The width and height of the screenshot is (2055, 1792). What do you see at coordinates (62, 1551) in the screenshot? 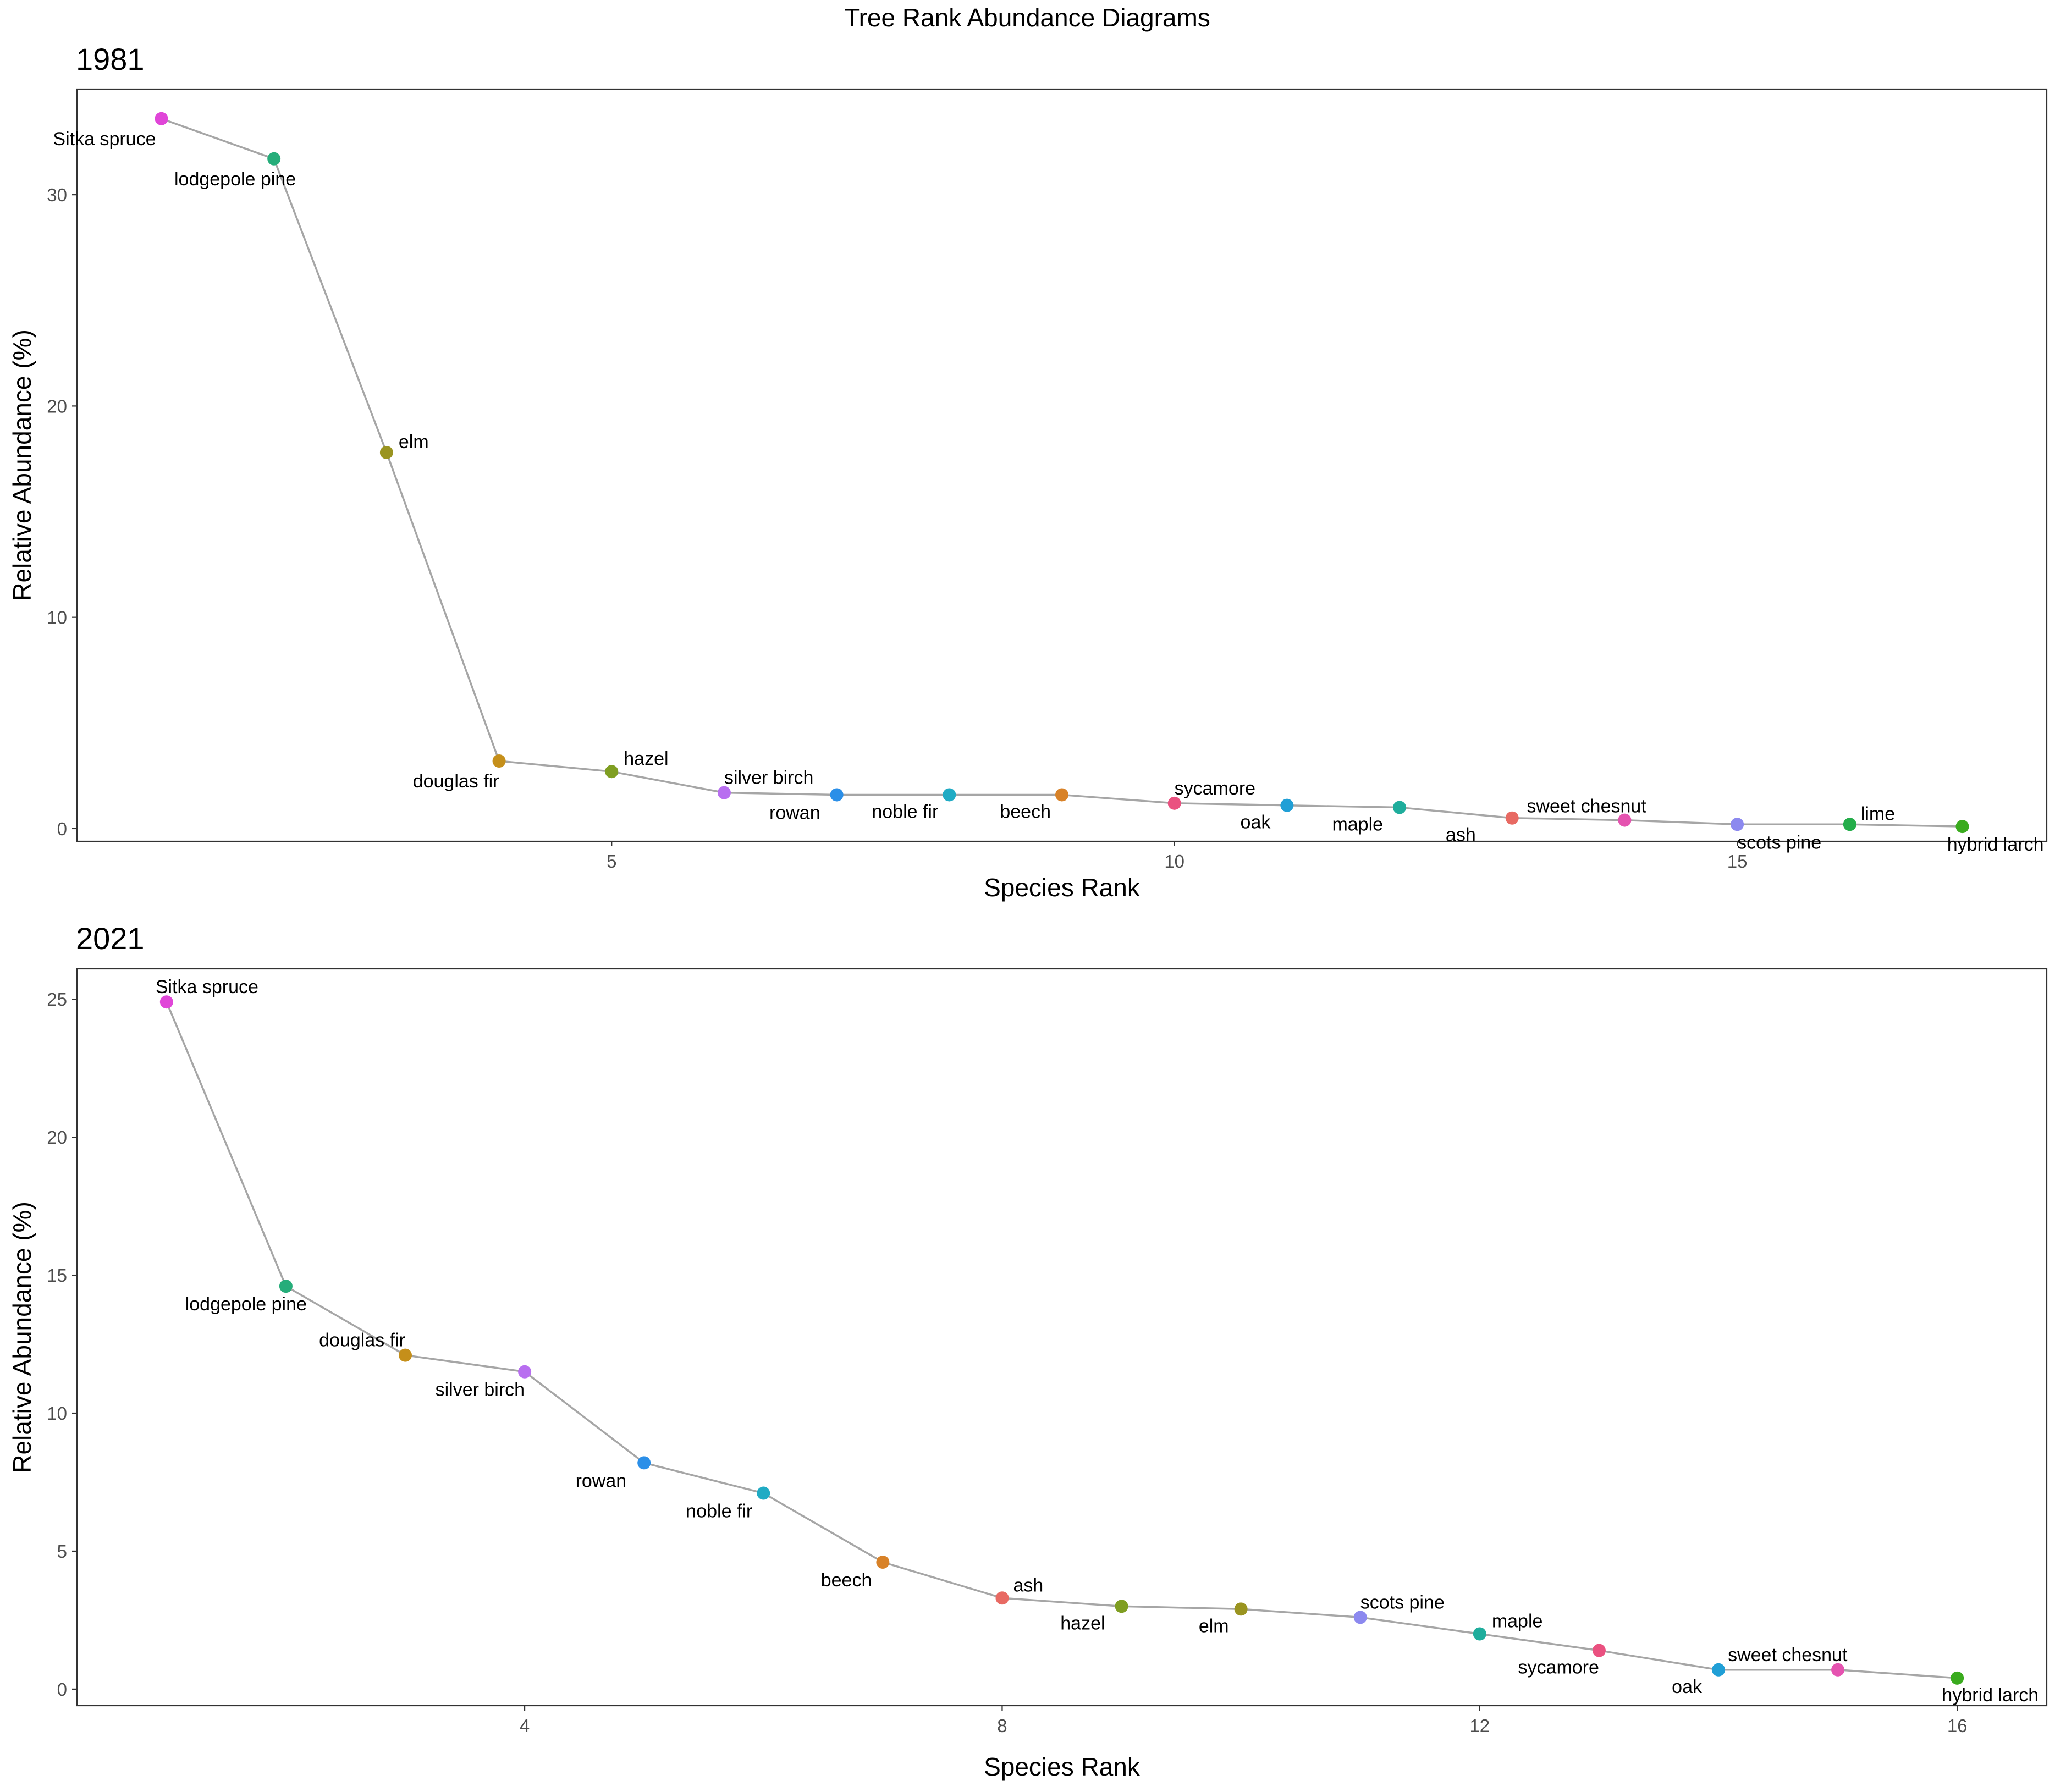
I see `y-tick-label: 5` at bounding box center [62, 1551].